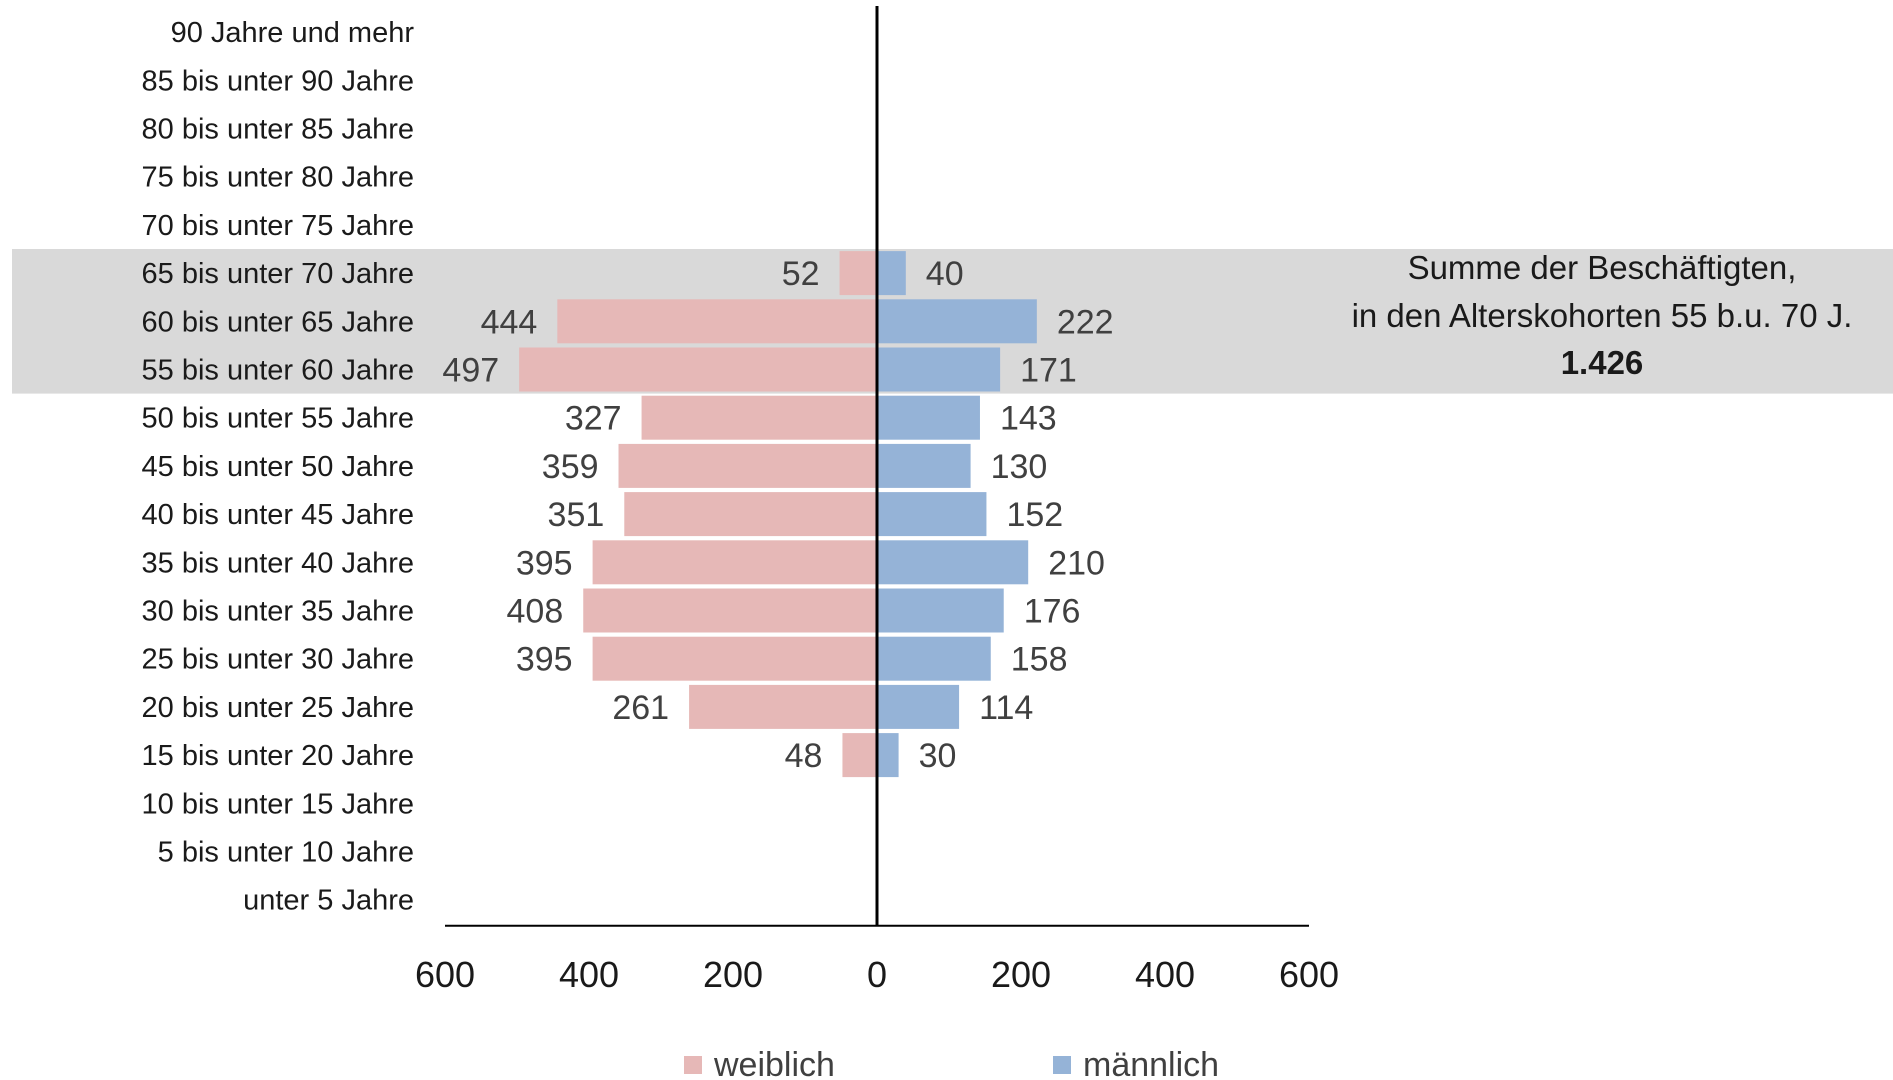 The width and height of the screenshot is (1893, 1080). Describe the element at coordinates (951, 1063) in the screenshot. I see `legend: weiblich männlich` at that location.